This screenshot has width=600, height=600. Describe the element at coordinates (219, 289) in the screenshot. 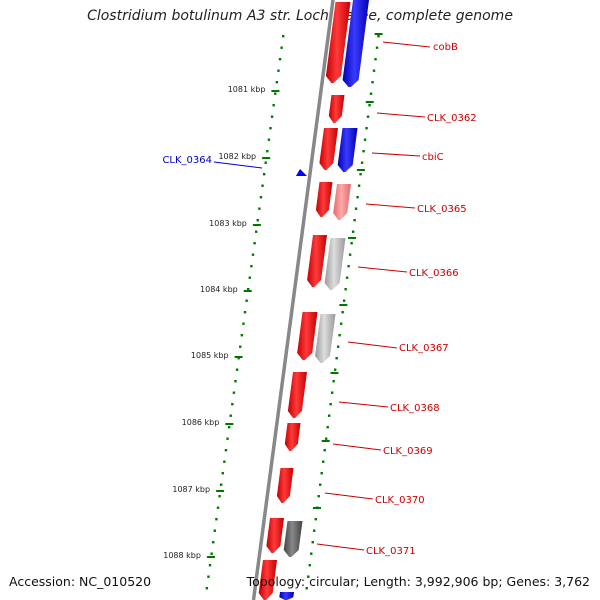

I see `tick-label: 1084 kbp` at that location.